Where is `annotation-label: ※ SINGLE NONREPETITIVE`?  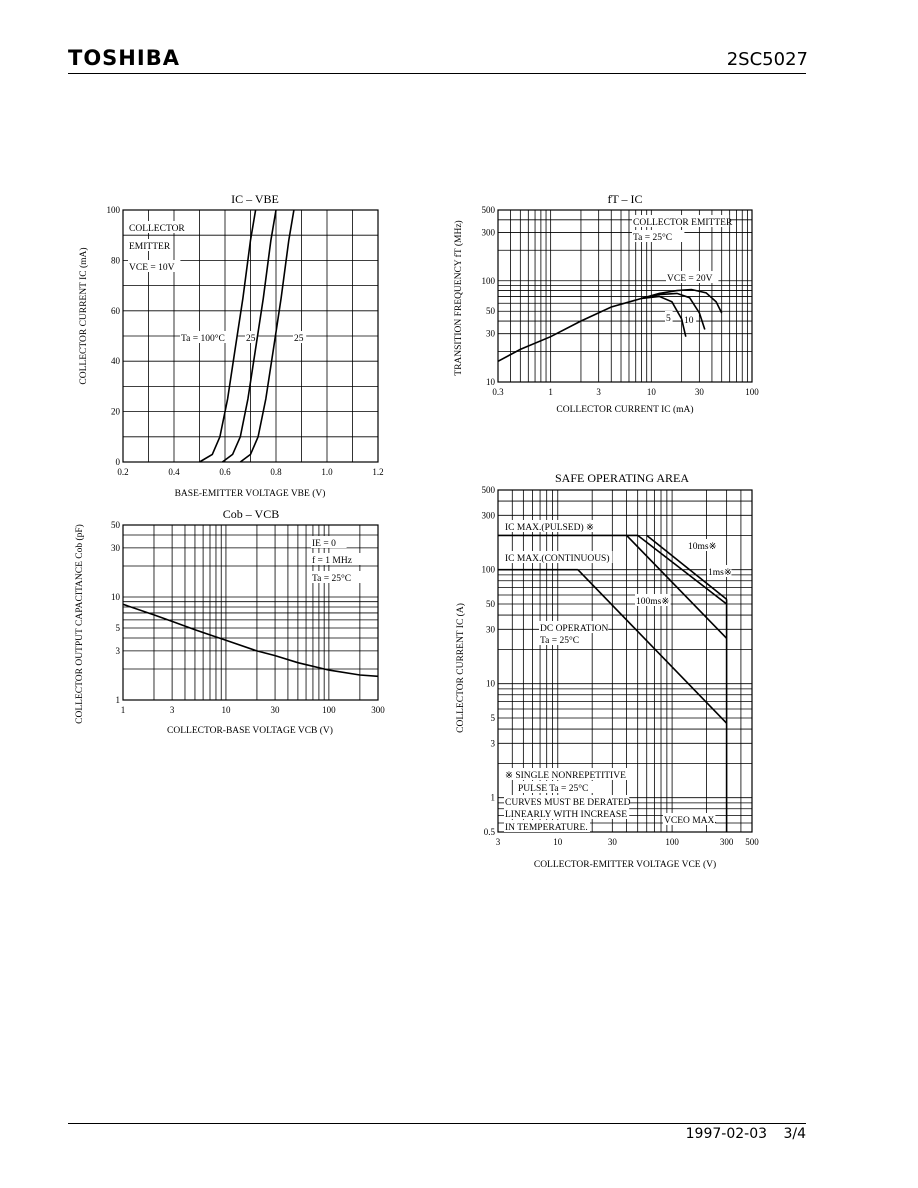 annotation-label: ※ SINGLE NONREPETITIVE is located at coordinates (565, 776).